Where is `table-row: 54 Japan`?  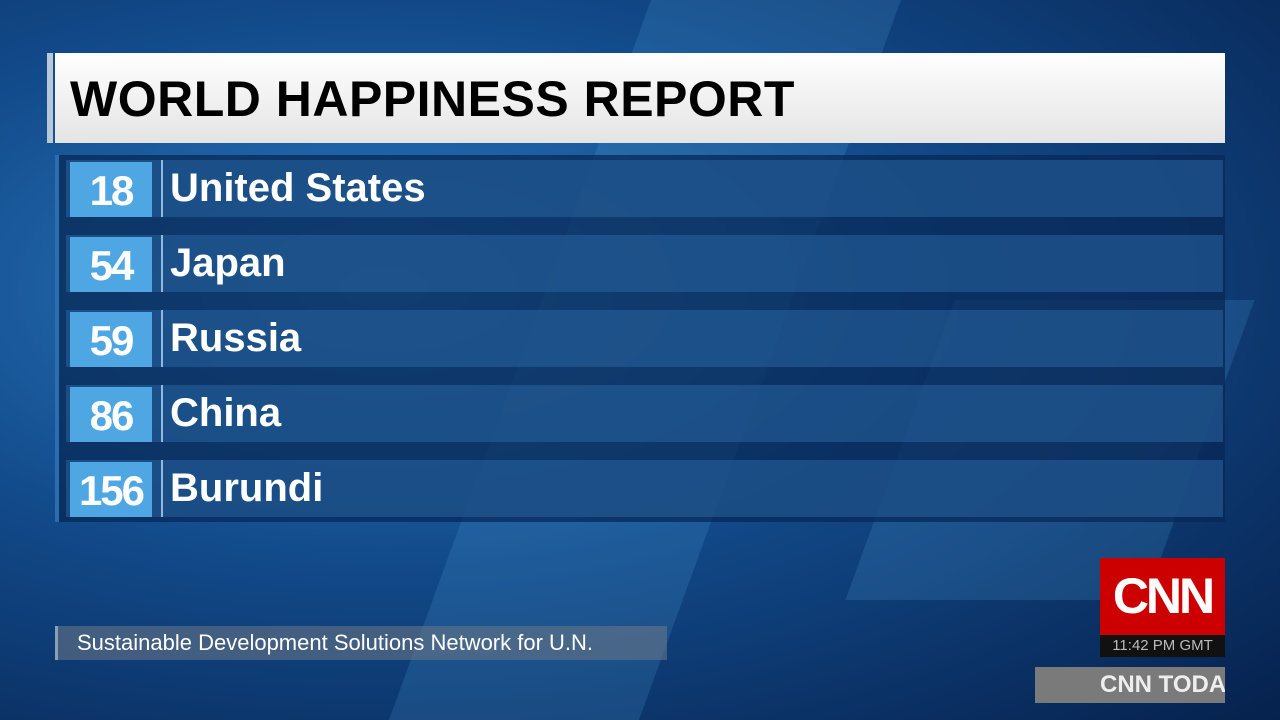 table-row: 54 Japan is located at coordinates (644, 263).